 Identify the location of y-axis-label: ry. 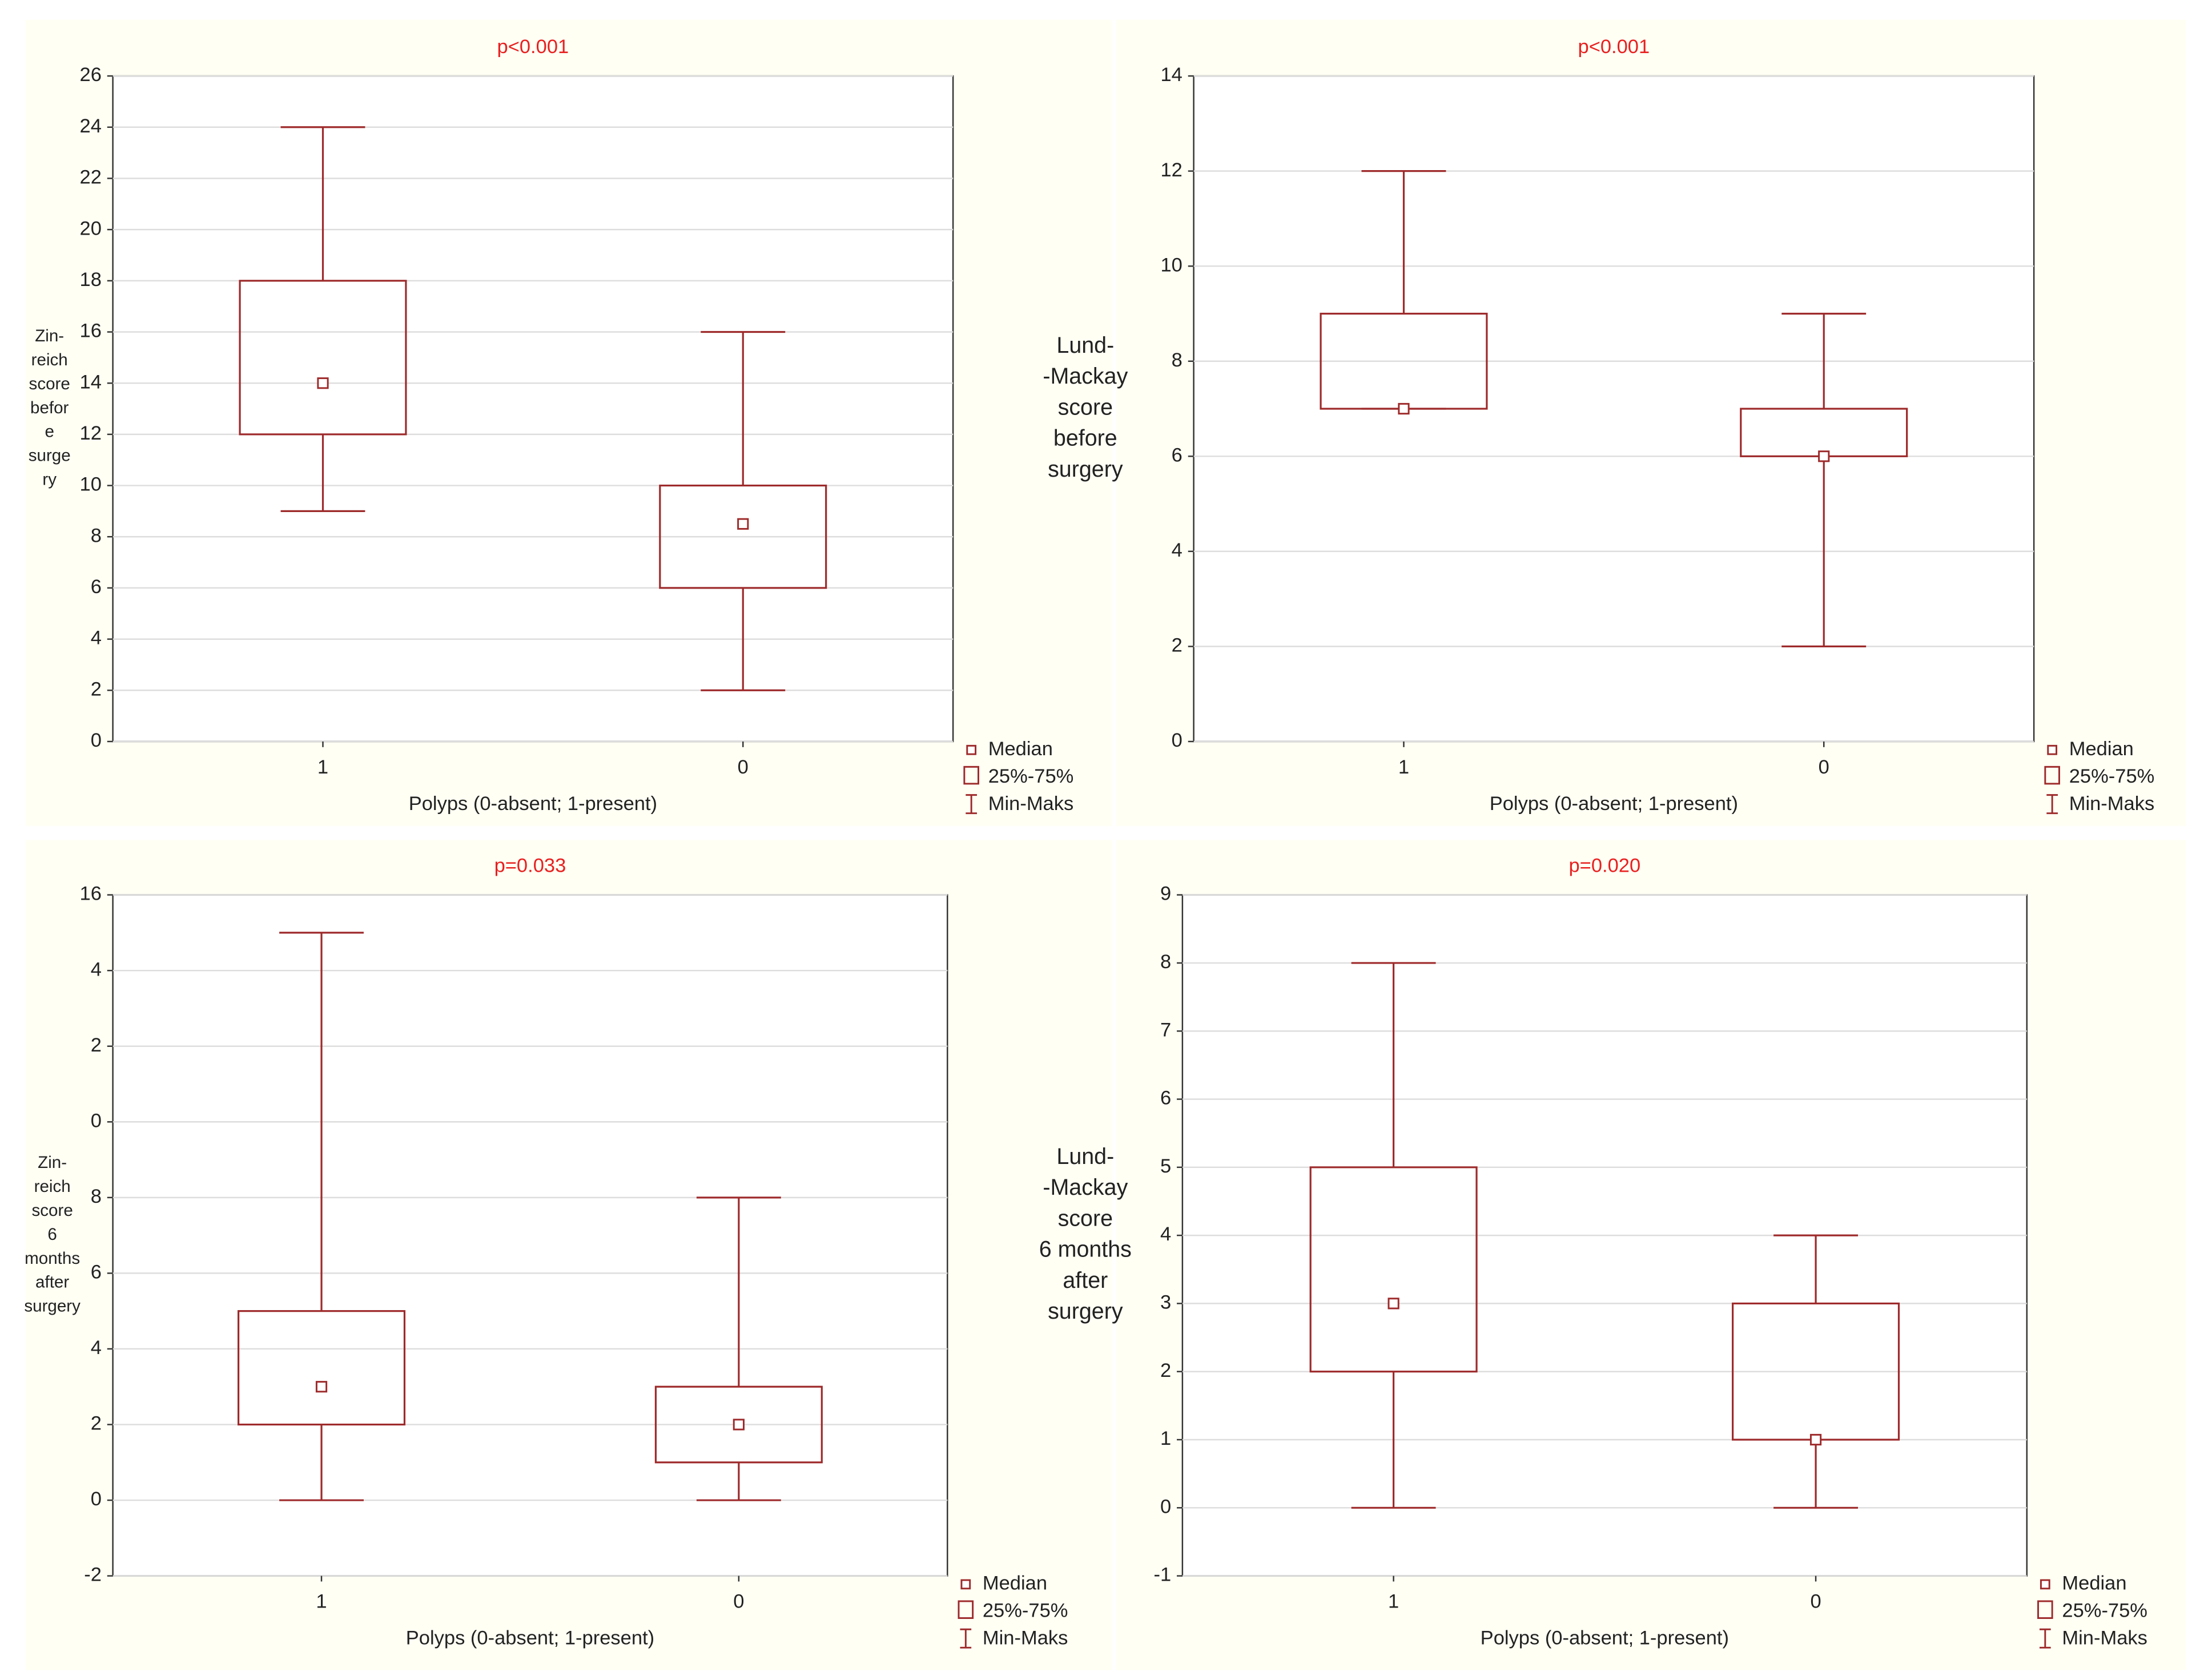
(49, 480).